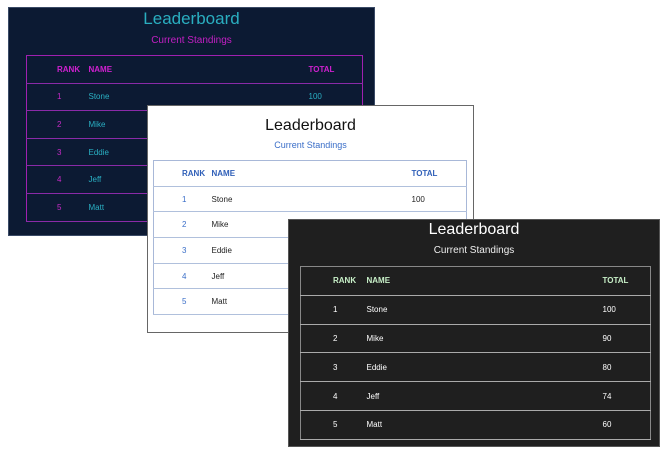  What do you see at coordinates (607, 338) in the screenshot?
I see `total-cell: 90` at bounding box center [607, 338].